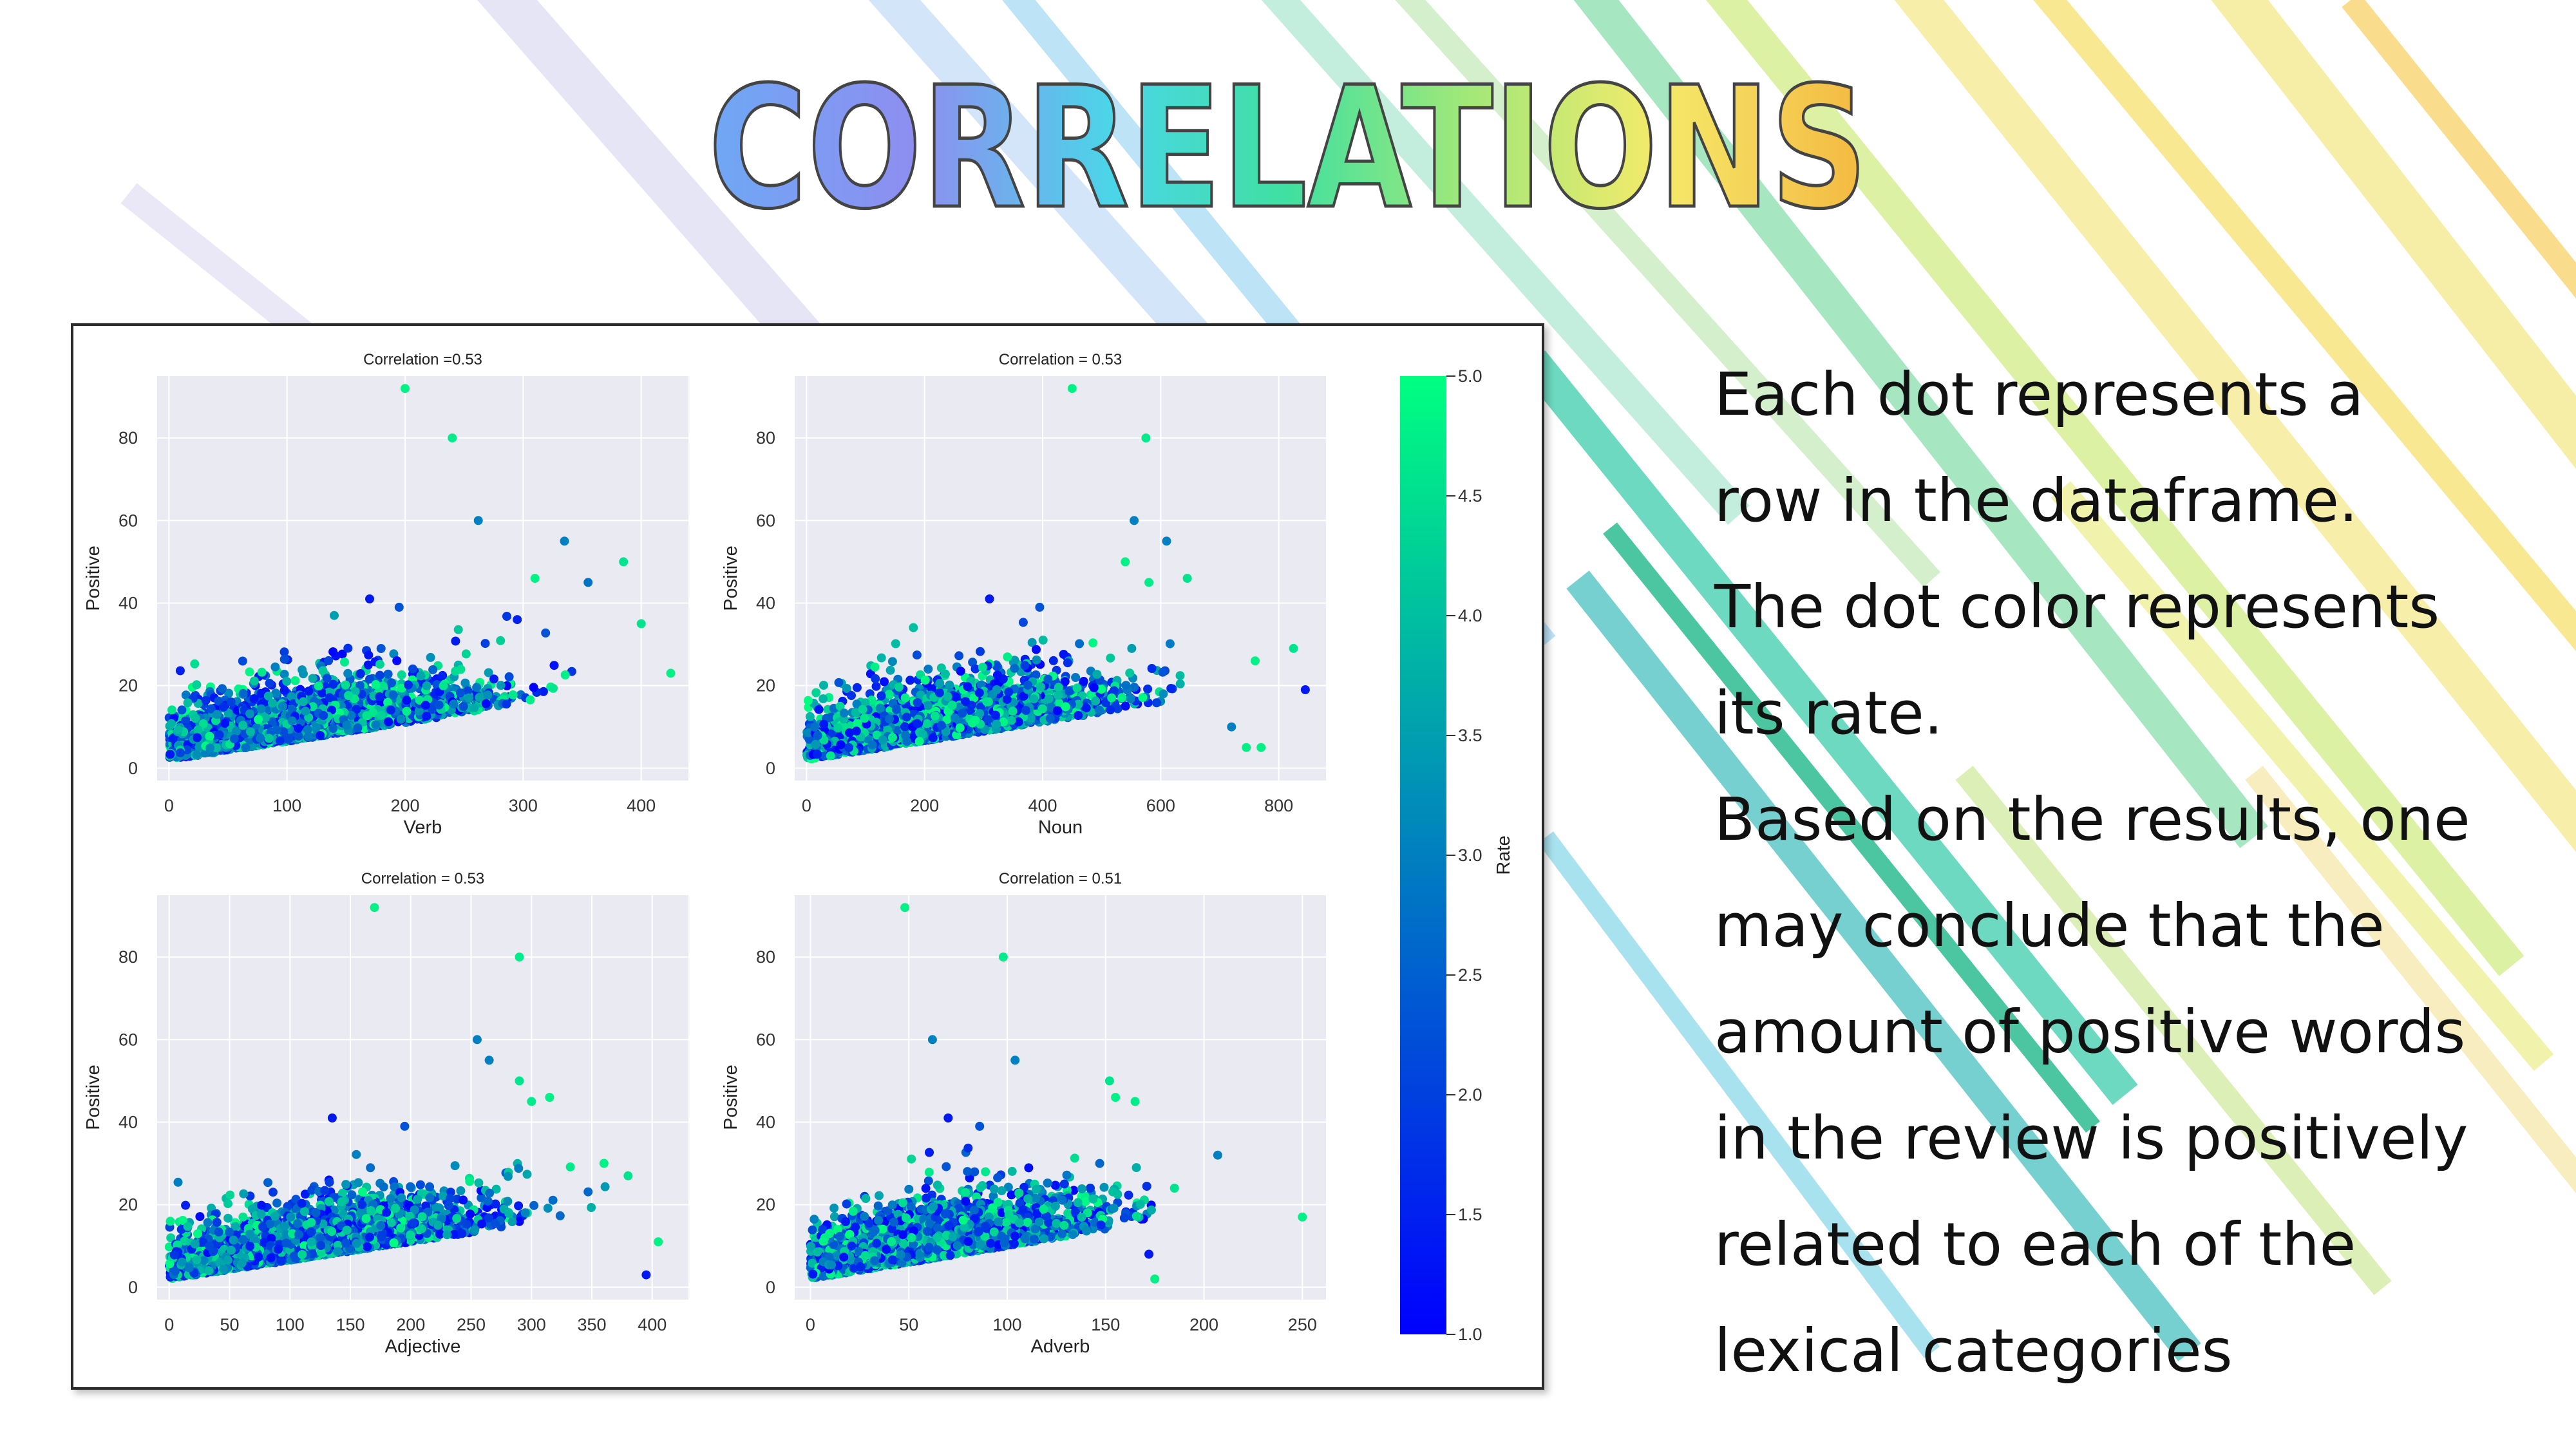 The width and height of the screenshot is (2576, 1449). I want to click on data-points, so click(420, 573).